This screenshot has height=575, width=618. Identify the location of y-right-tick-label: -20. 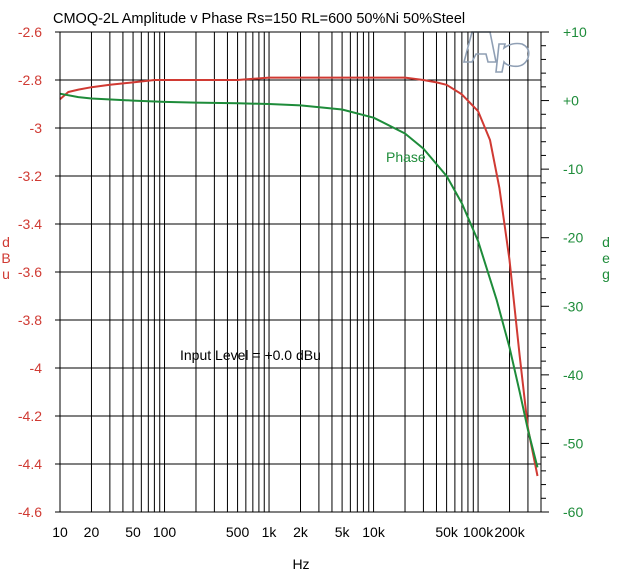
(573, 238).